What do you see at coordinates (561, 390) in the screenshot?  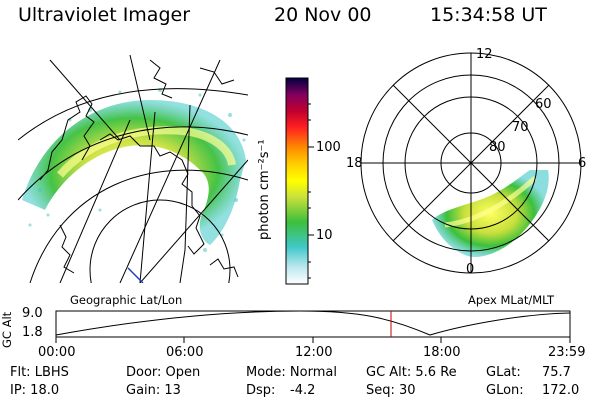 I see `glon-value: 172.0` at bounding box center [561, 390].